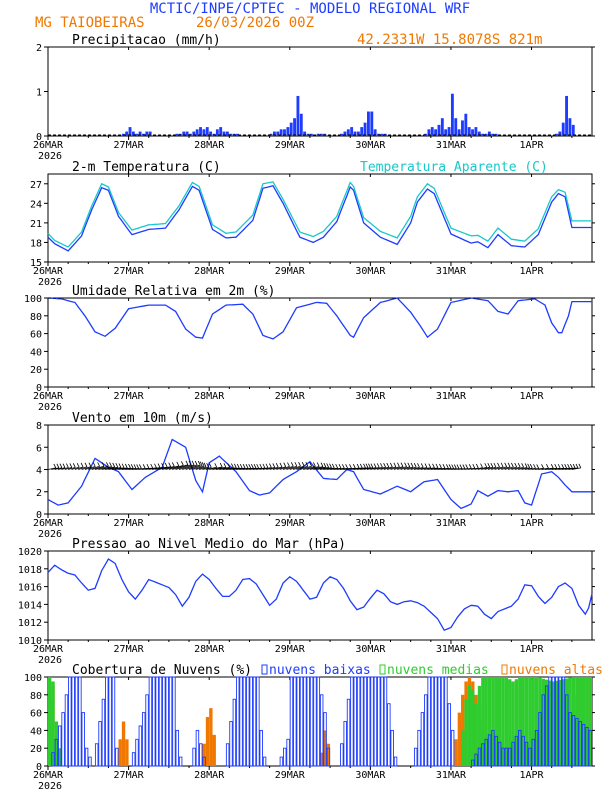 The width and height of the screenshot is (612, 792). I want to click on y-tick-label: 24, so click(36, 204).